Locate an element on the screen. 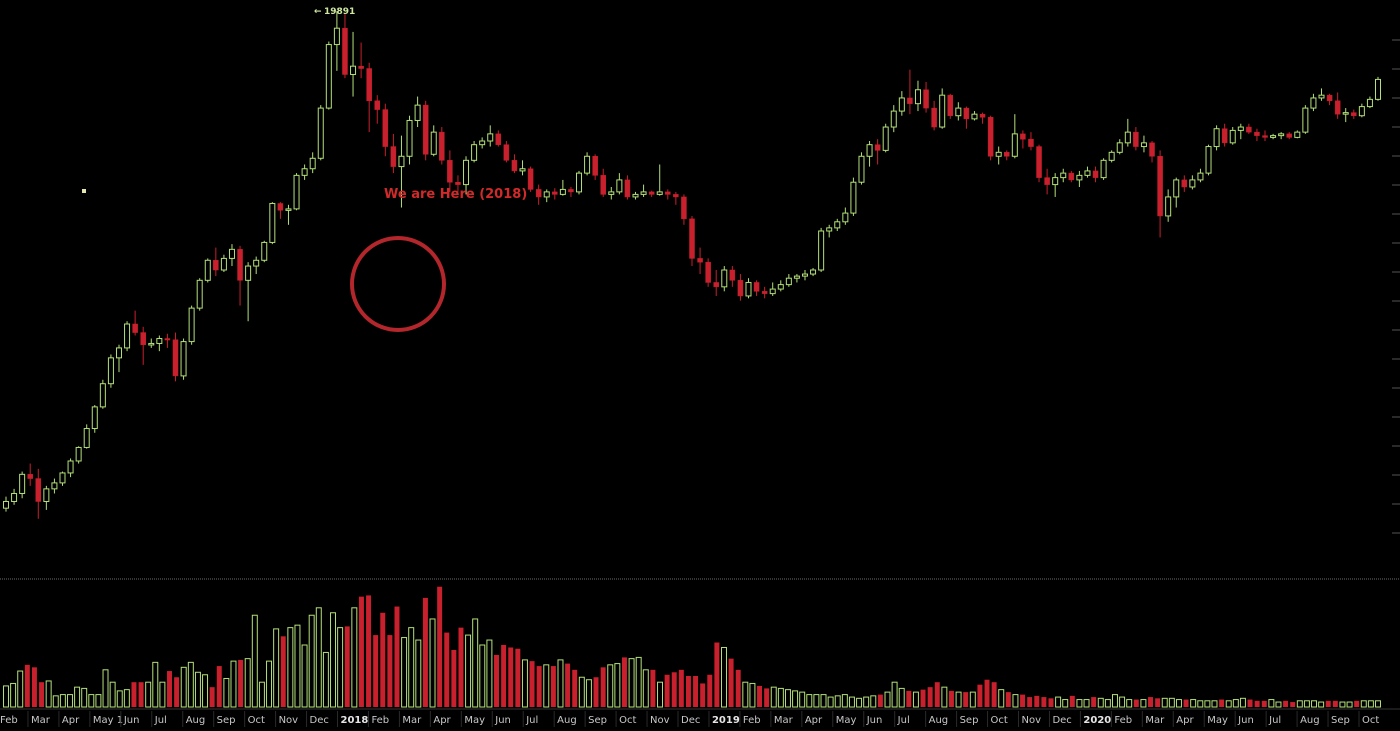  x-tick-label: 2020 is located at coordinates (1097, 720).